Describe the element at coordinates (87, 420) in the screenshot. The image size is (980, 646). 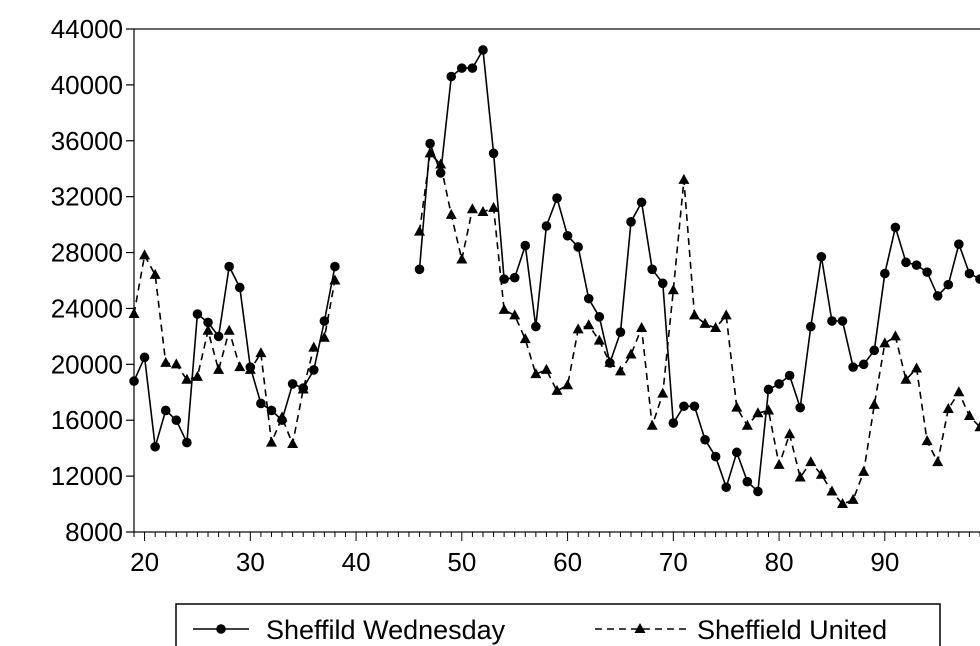
I see `y-tick-label: 16000` at that location.